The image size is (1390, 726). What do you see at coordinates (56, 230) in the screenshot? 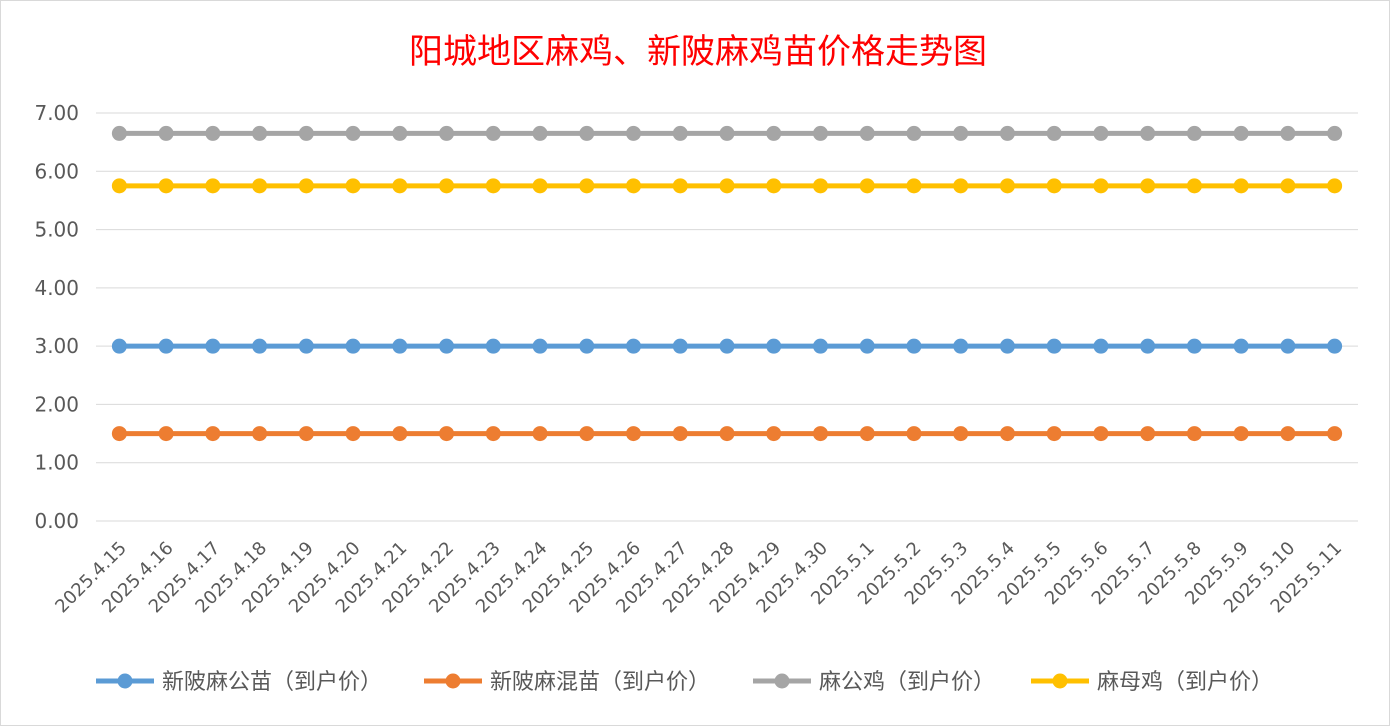
I see `y-tick-label: 5.00` at bounding box center [56, 230].